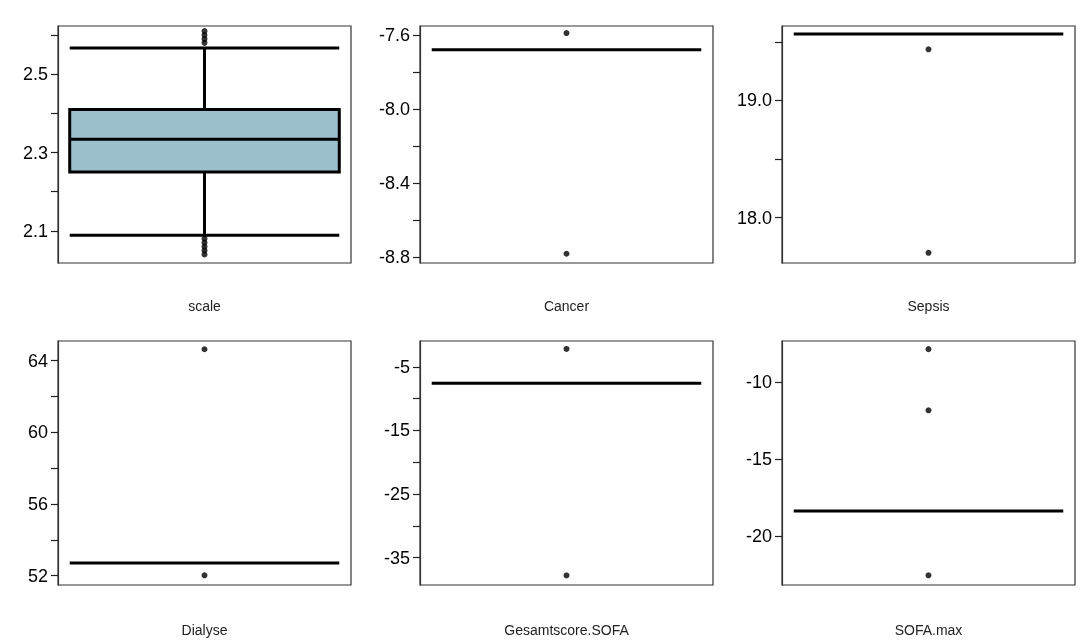 The height and width of the screenshot is (642, 1085). Describe the element at coordinates (35, 230) in the screenshot. I see `y-tick-label: 2.1` at that location.